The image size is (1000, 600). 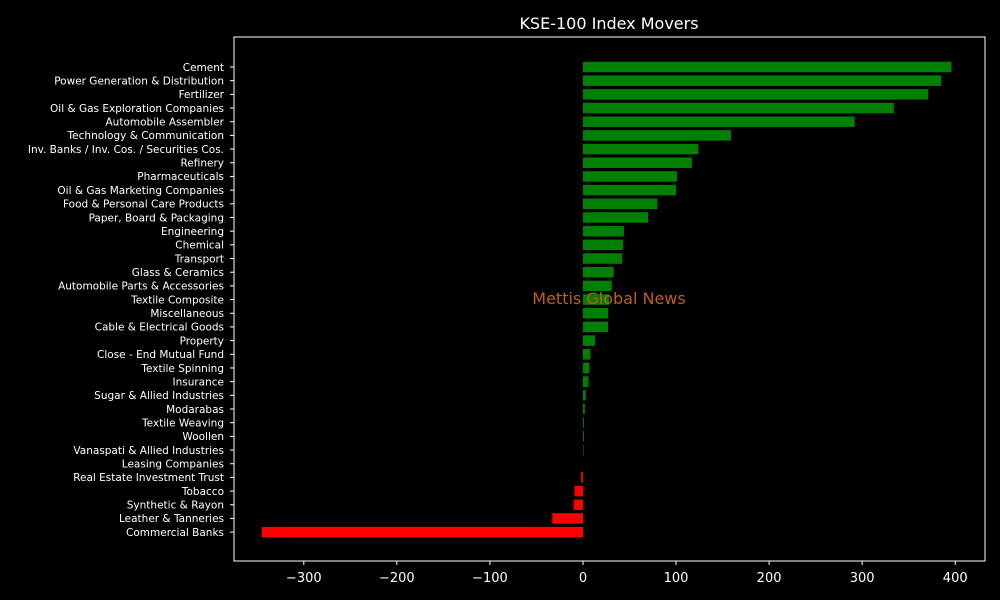 I want to click on bar-transport, so click(x=602, y=258).